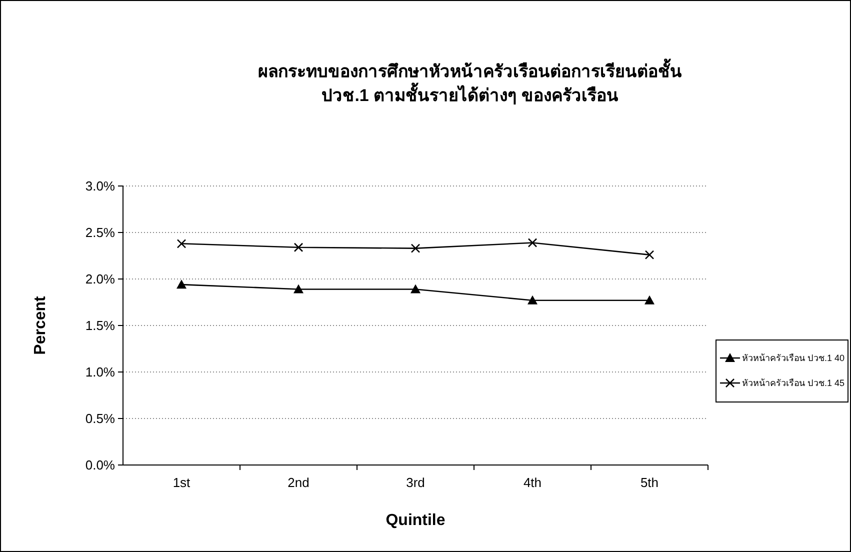  Describe the element at coordinates (416, 520) in the screenshot. I see `x-axis-title: Quintile` at that location.